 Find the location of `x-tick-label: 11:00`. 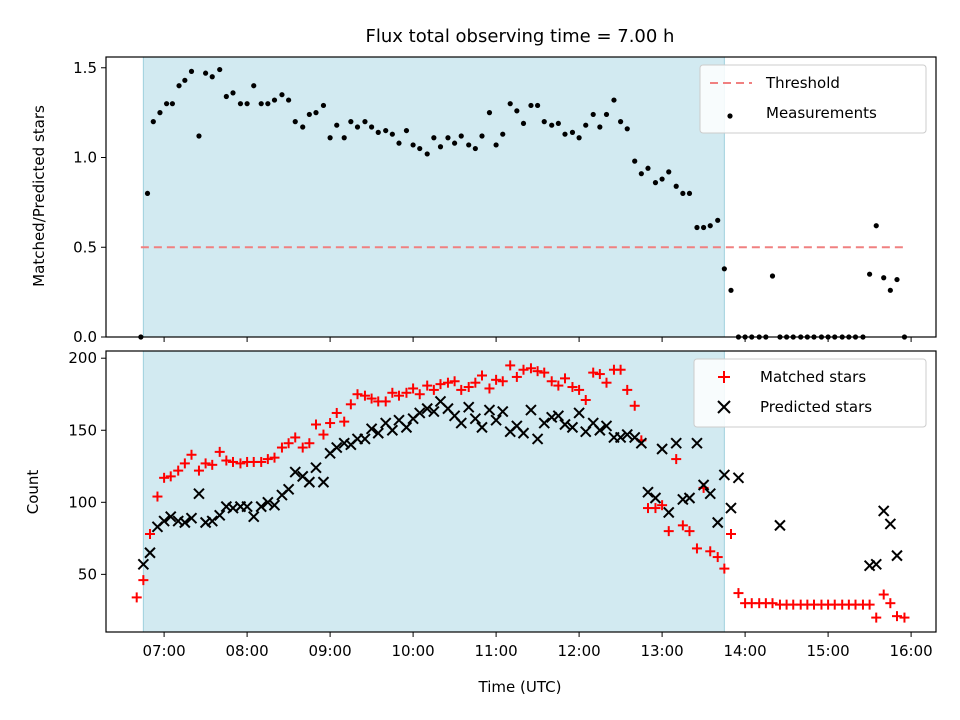

x-tick-label: 11:00 is located at coordinates (495, 651).